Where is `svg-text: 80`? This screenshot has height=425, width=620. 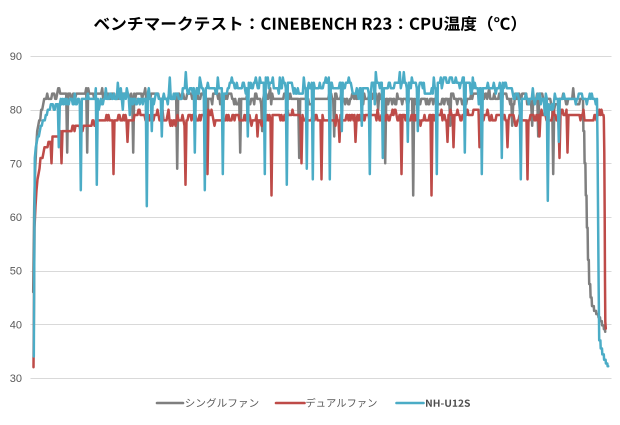 svg-text: 80 is located at coordinates (16, 111).